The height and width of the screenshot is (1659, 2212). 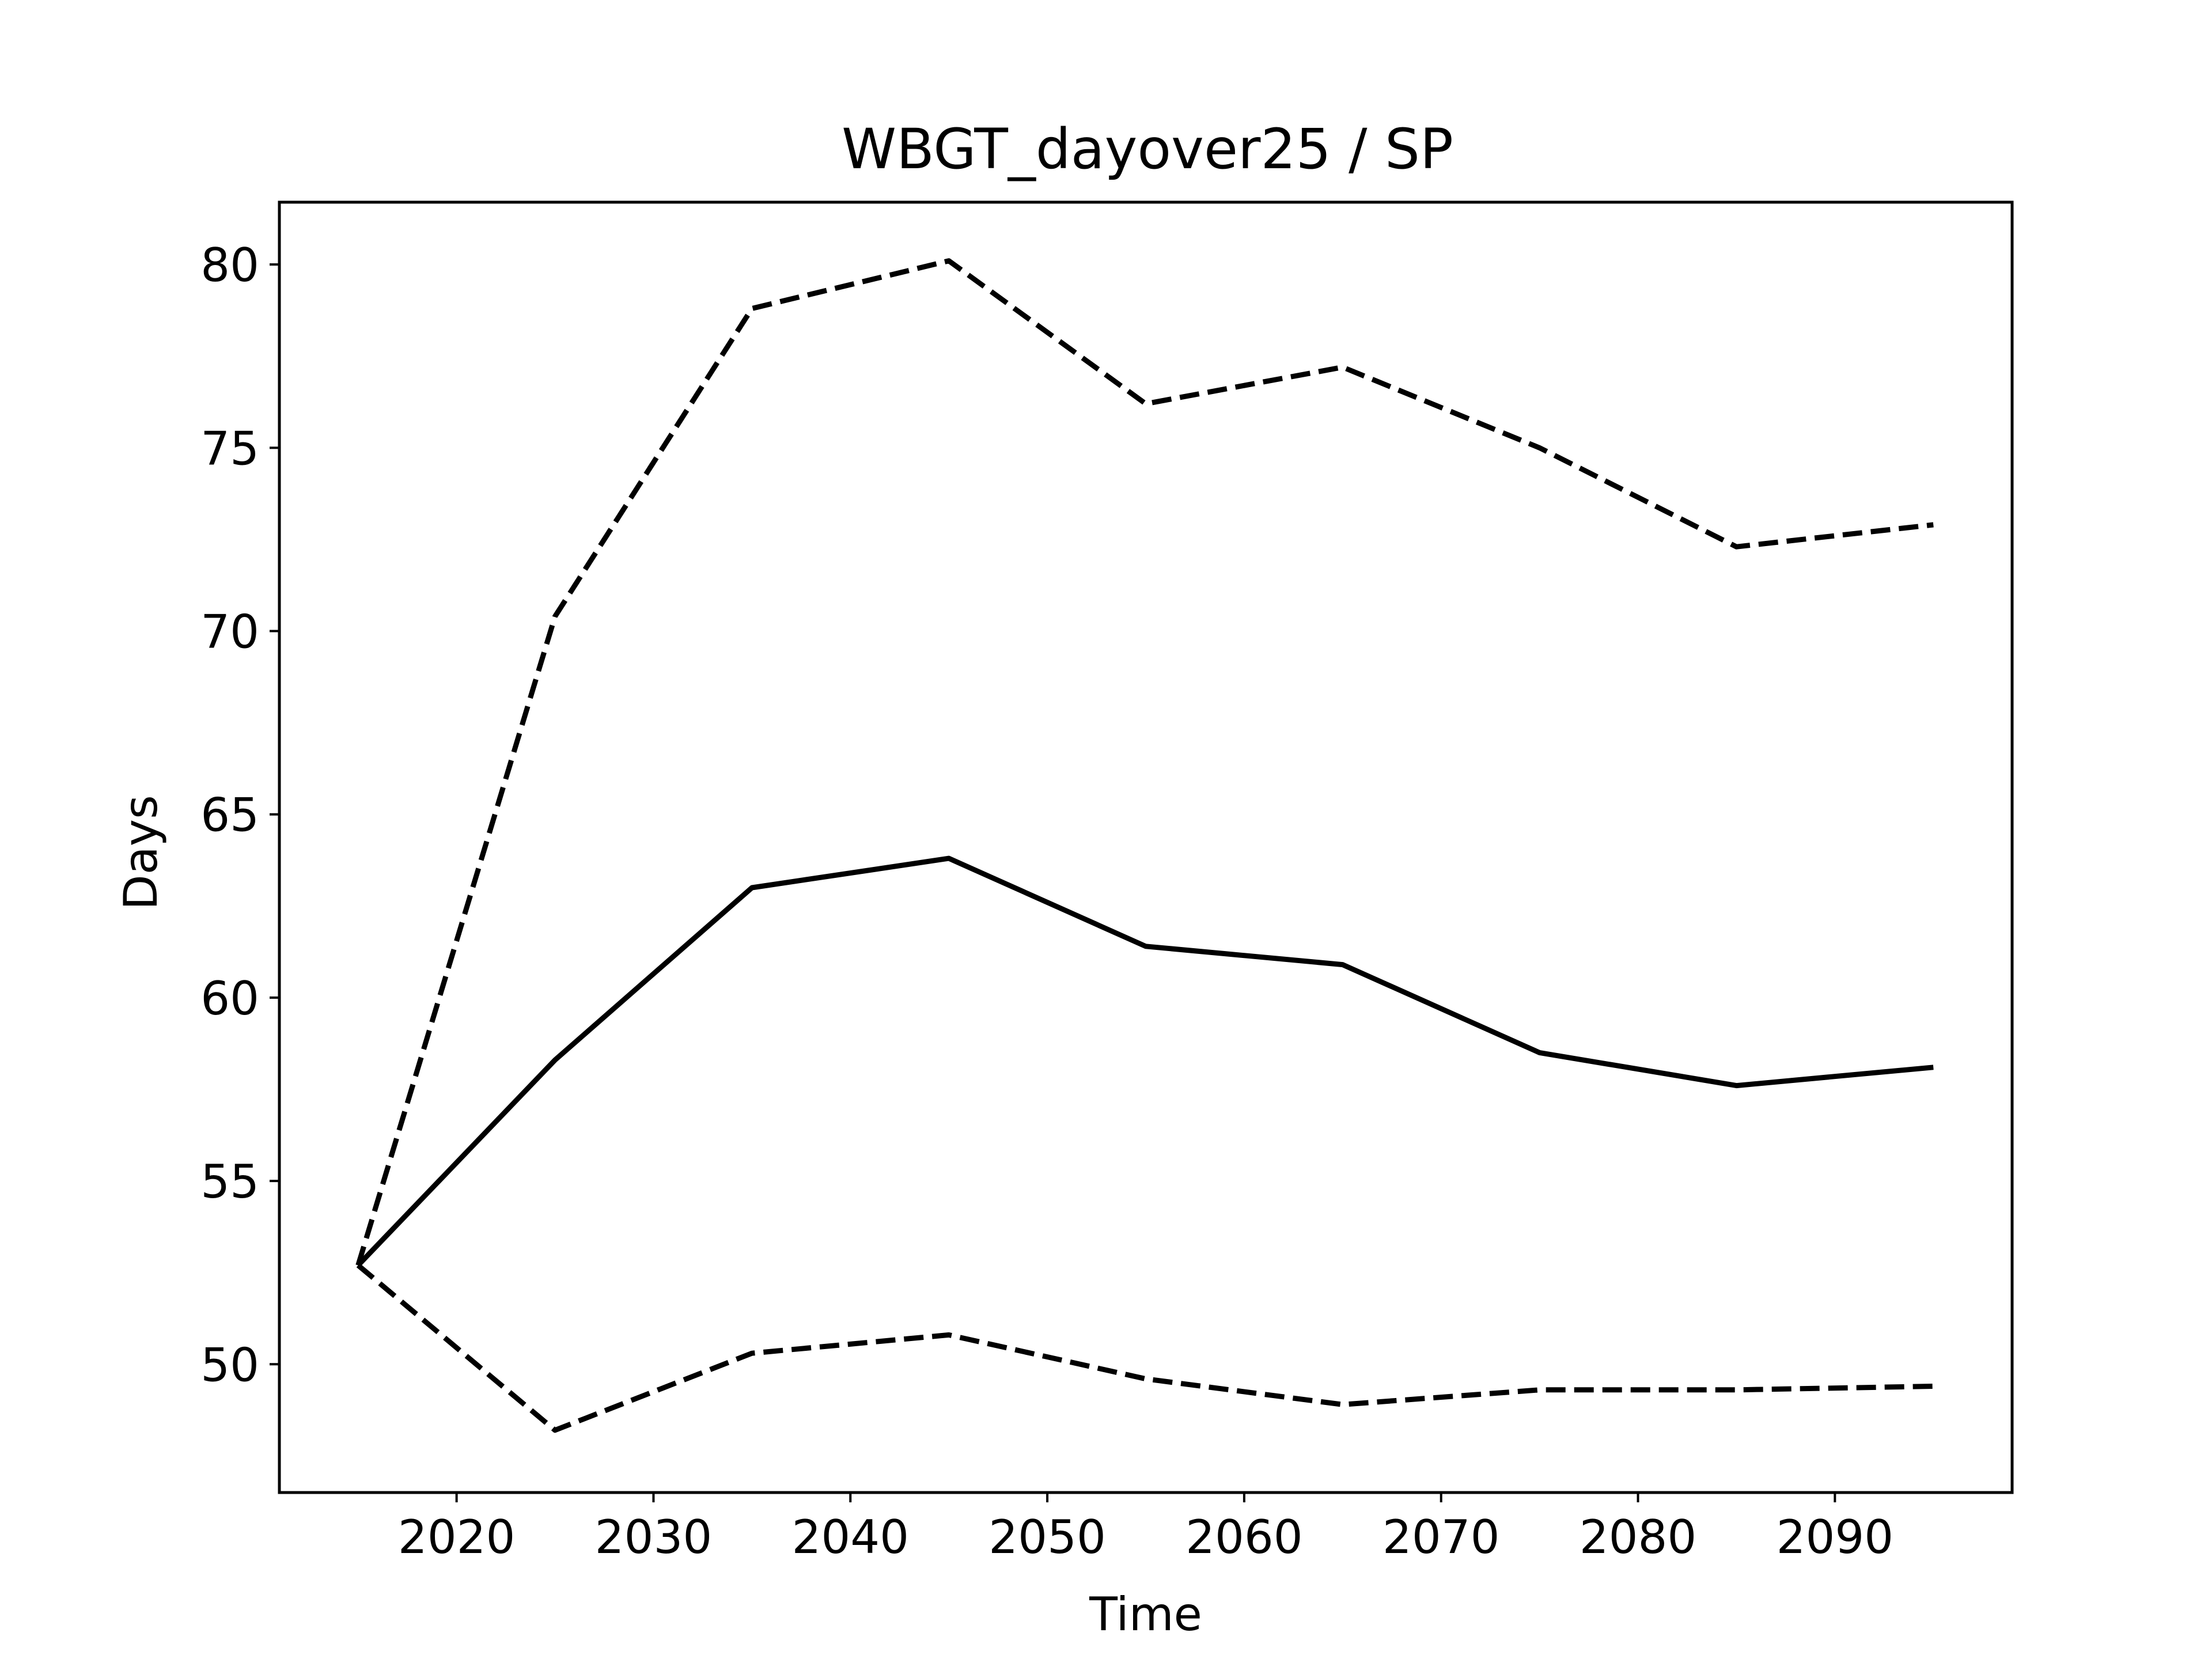 What do you see at coordinates (229, 448) in the screenshot?
I see `y-tick-label: 75` at bounding box center [229, 448].